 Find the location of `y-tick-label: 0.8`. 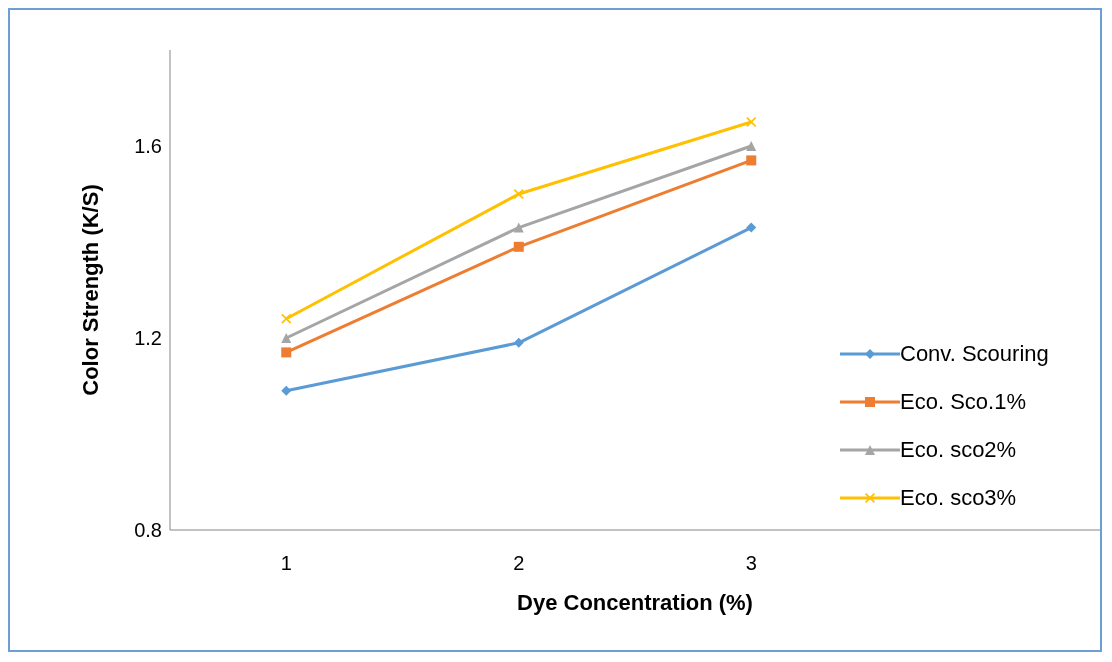

y-tick-label: 0.8 is located at coordinates (148, 530).